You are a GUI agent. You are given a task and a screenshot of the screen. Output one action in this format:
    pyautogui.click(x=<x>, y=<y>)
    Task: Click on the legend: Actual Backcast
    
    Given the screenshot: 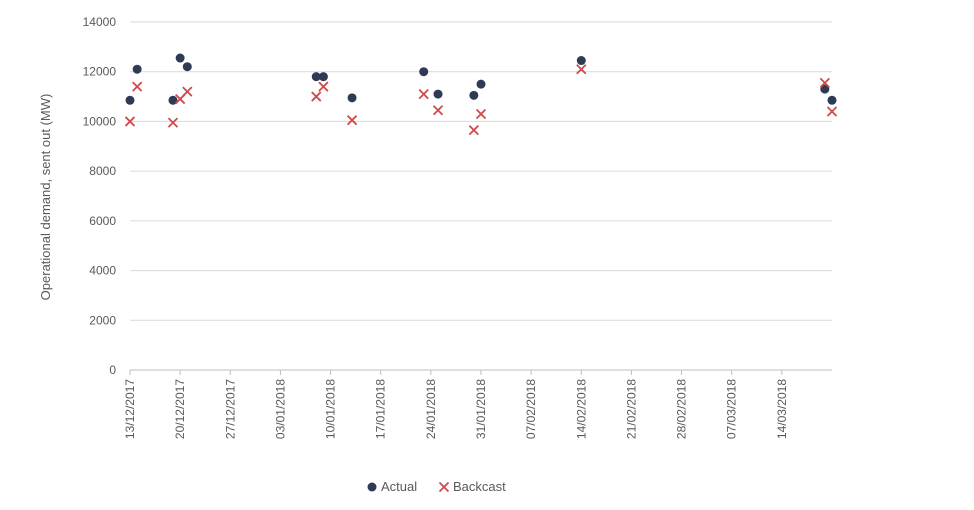 What is the action you would take?
    pyautogui.click(x=436, y=486)
    